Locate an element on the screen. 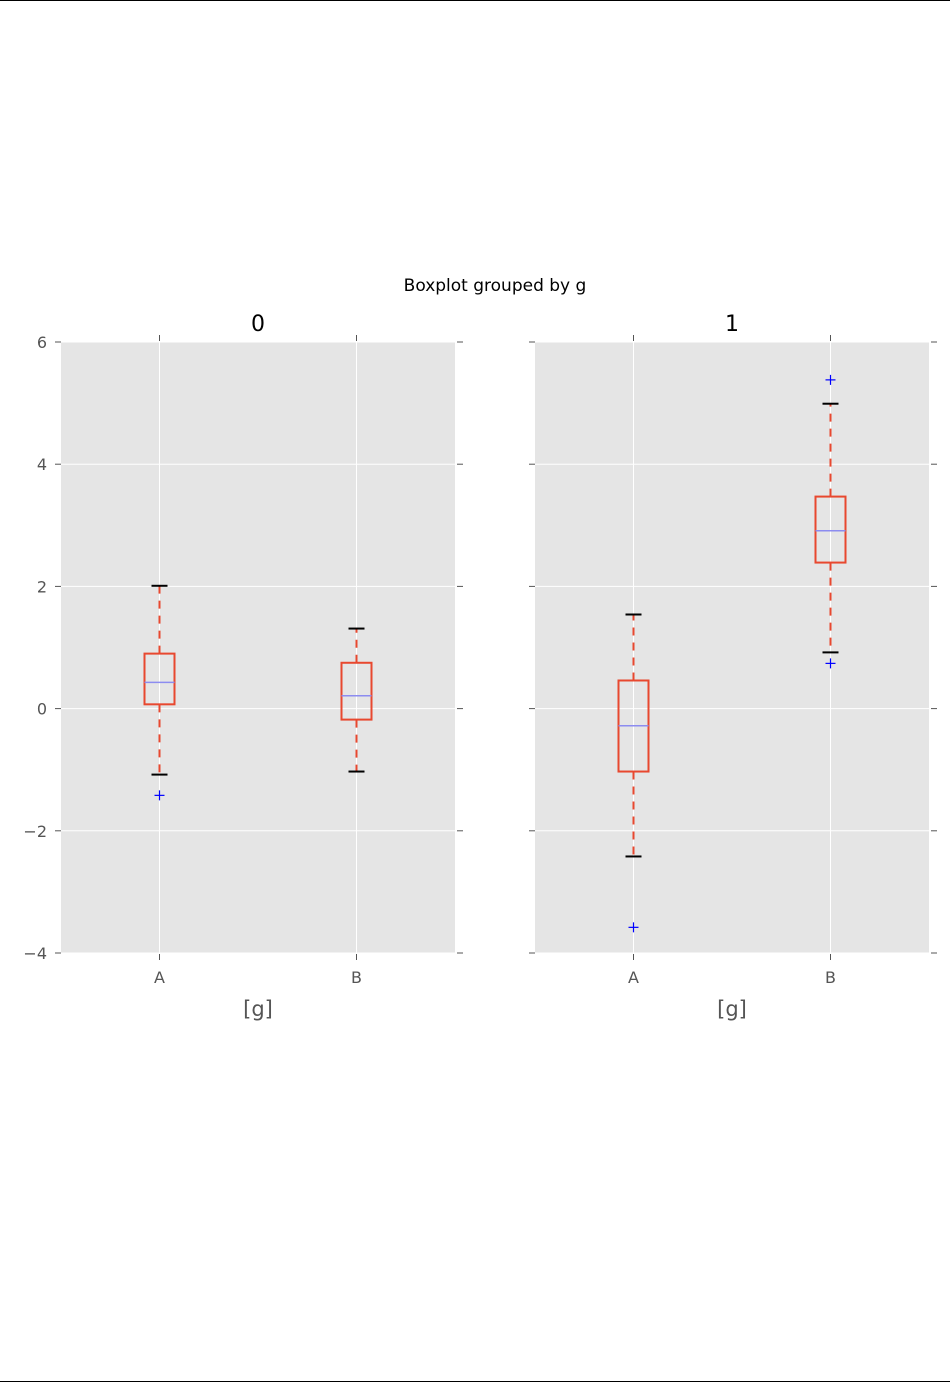  y-tick-label: 4 is located at coordinates (42, 464).